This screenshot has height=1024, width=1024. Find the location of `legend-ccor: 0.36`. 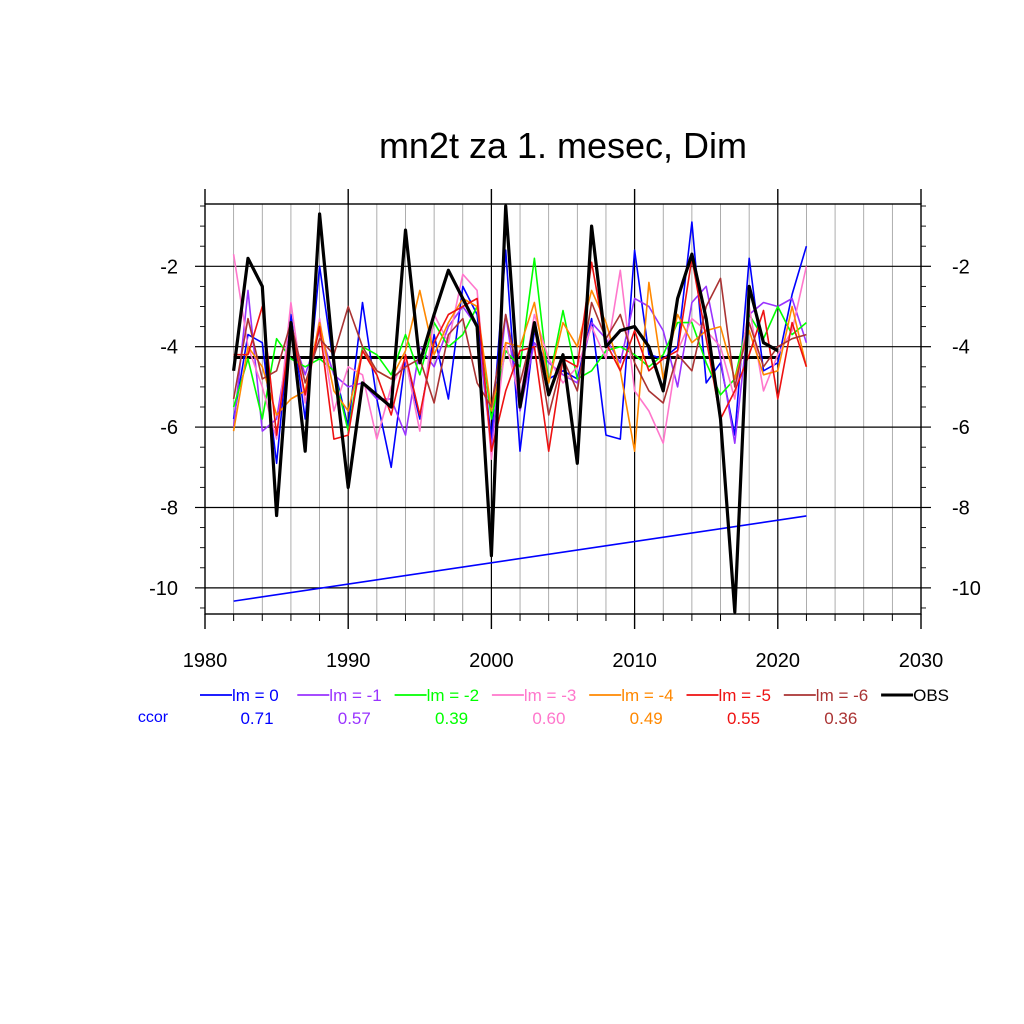

legend-ccor: 0.36 is located at coordinates (840, 718).